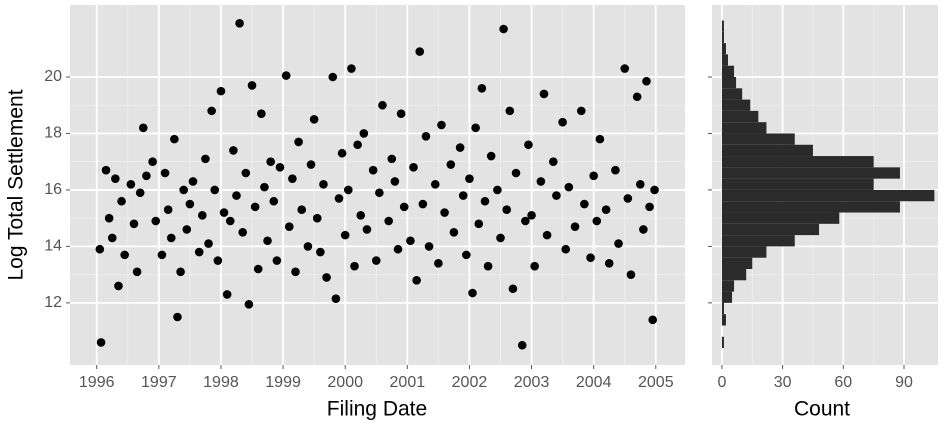  Describe the element at coordinates (53, 302) in the screenshot. I see `y-tick-label: 12` at that location.